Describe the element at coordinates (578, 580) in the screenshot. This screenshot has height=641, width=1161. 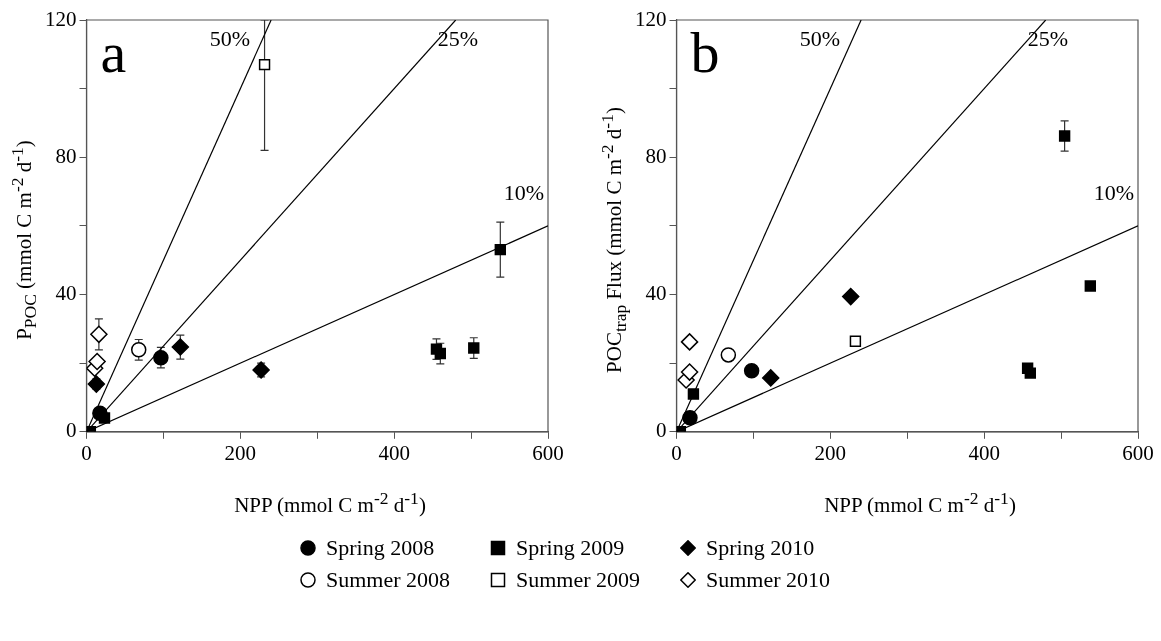
I see `legend-label: Summer 2009` at that location.